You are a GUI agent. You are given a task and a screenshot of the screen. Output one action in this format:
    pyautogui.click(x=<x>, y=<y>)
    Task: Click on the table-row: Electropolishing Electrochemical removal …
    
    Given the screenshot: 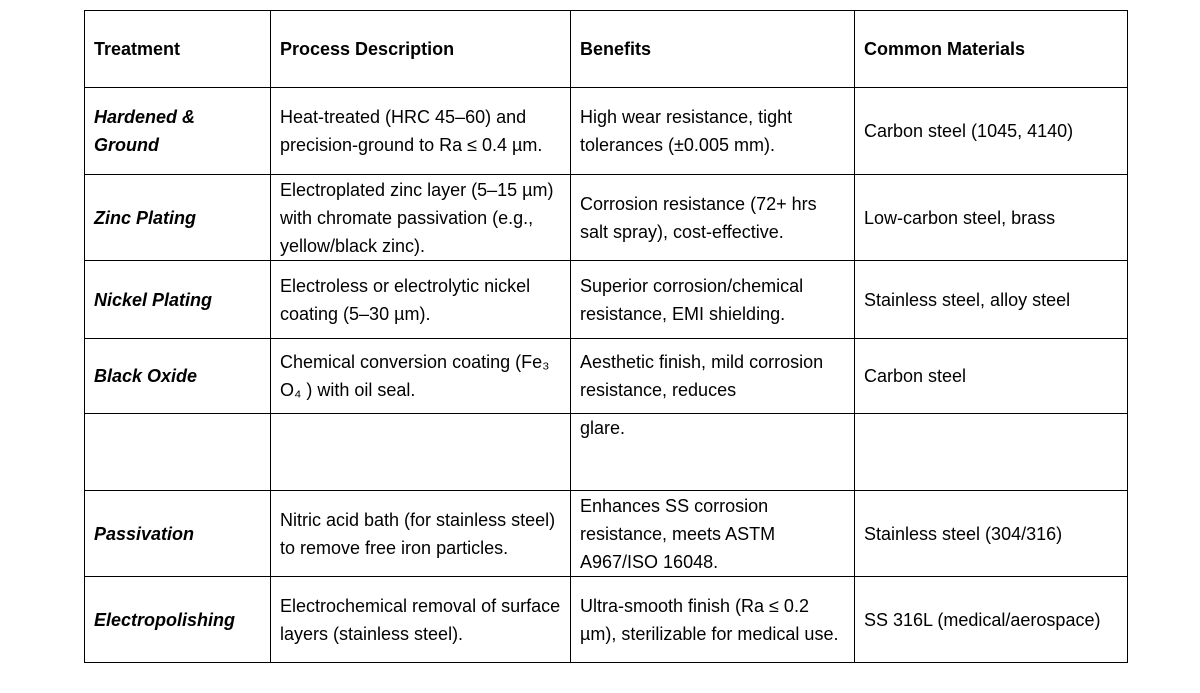 What is the action you would take?
    pyautogui.click(x=606, y=619)
    